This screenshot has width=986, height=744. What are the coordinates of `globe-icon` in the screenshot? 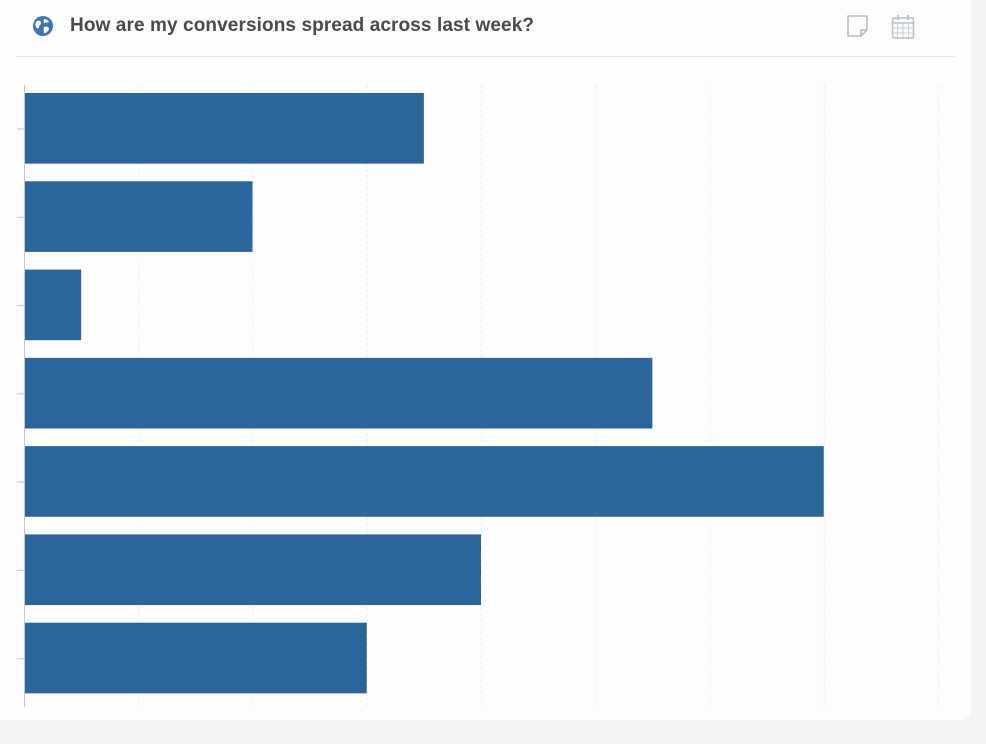 It's located at (43, 26).